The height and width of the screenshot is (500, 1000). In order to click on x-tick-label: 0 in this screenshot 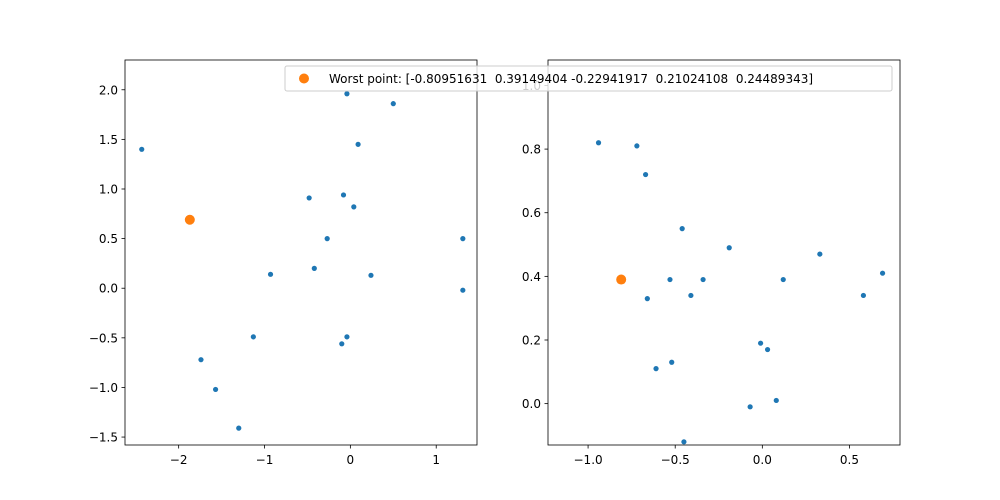, I will do `click(351, 460)`.